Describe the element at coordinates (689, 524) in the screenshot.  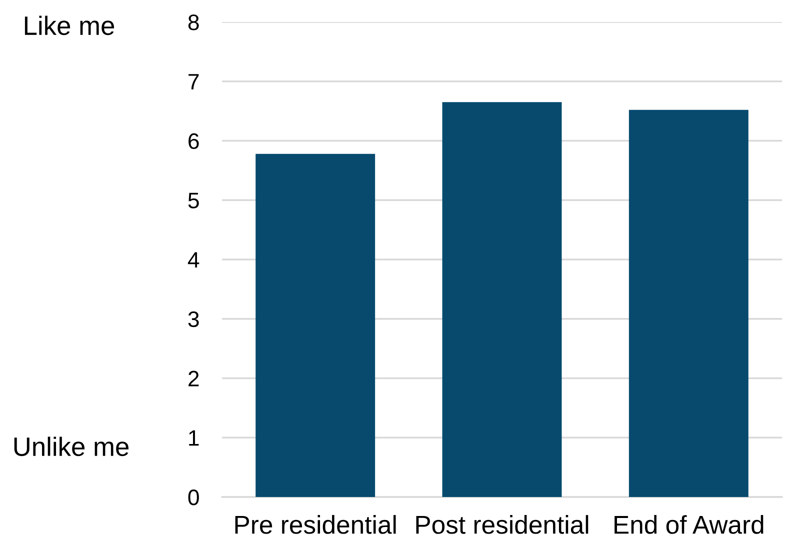
I see `x-tick-label: End of Award` at that location.